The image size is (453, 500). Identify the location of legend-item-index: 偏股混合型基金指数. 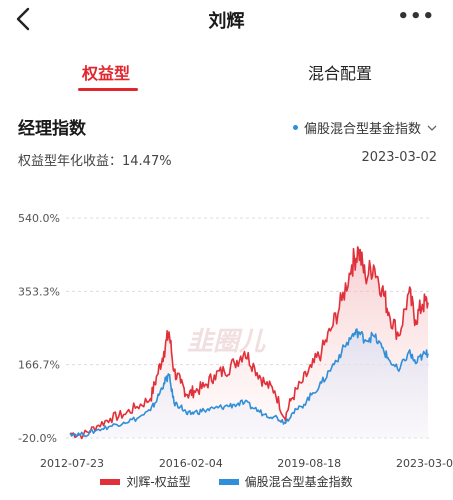
(285, 481).